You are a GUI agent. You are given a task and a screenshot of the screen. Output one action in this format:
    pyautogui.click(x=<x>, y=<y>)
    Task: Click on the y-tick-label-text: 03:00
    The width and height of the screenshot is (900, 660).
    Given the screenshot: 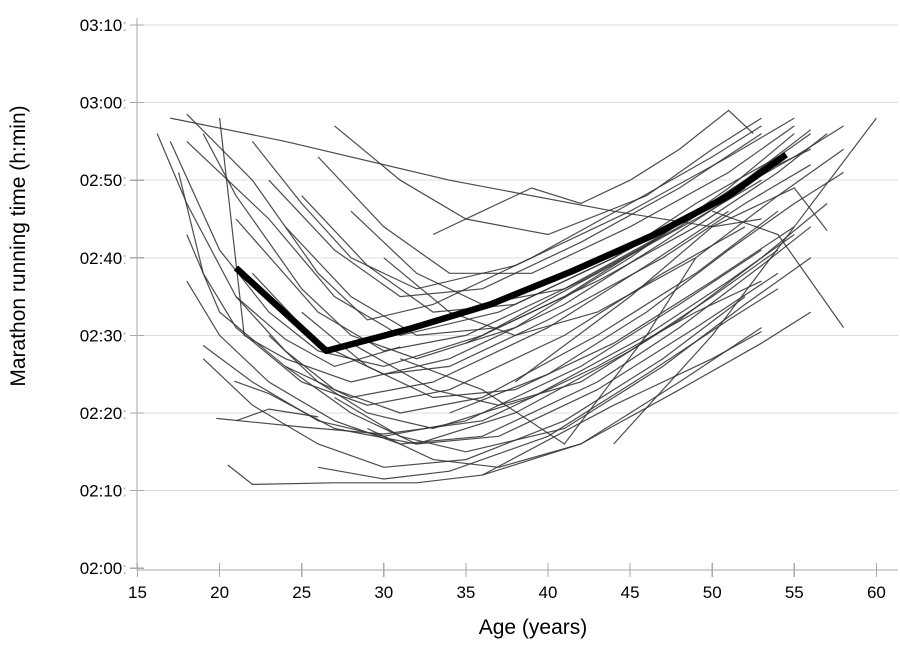 What is the action you would take?
    pyautogui.click(x=101, y=103)
    